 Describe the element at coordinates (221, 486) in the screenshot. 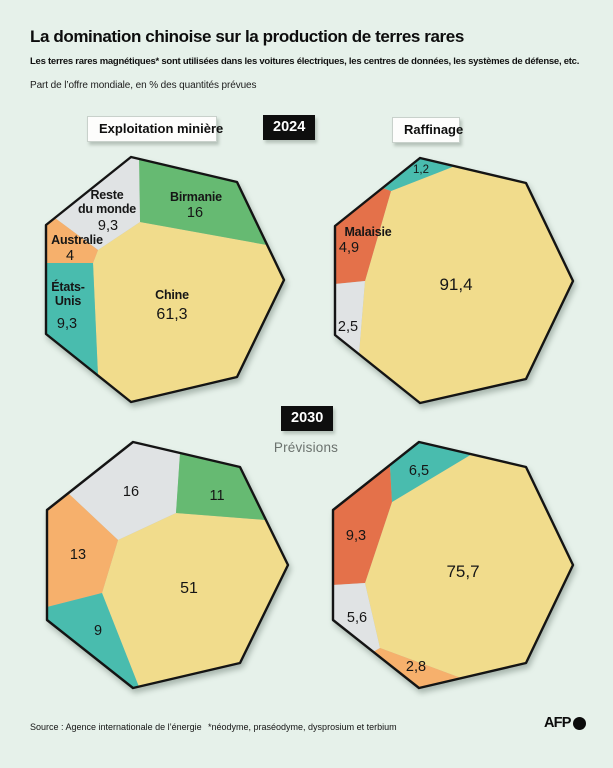

I see `segment-green` at that location.